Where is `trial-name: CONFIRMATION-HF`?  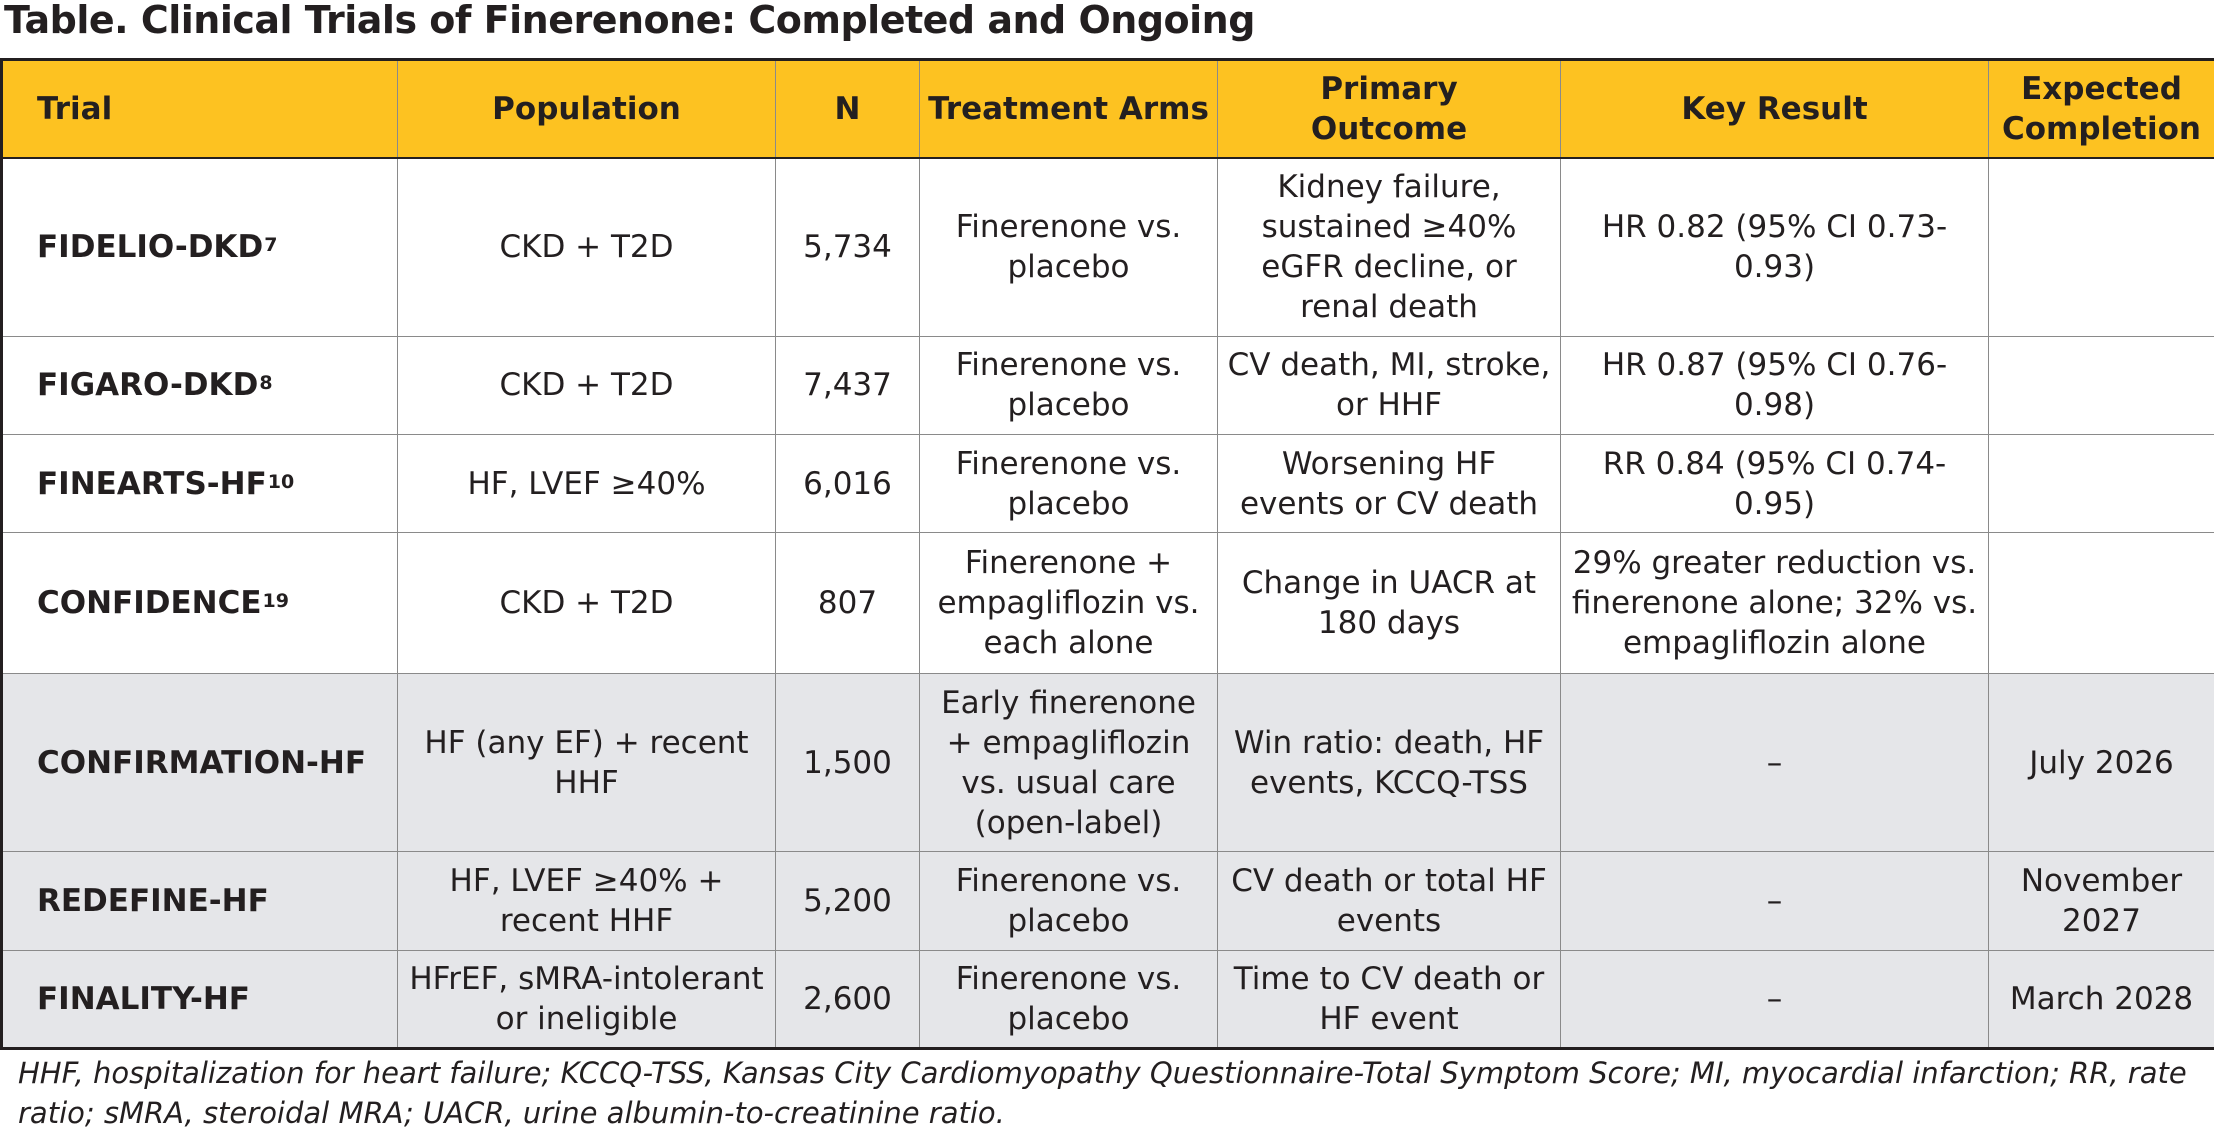 trial-name: CONFIRMATION-HF is located at coordinates (202, 762).